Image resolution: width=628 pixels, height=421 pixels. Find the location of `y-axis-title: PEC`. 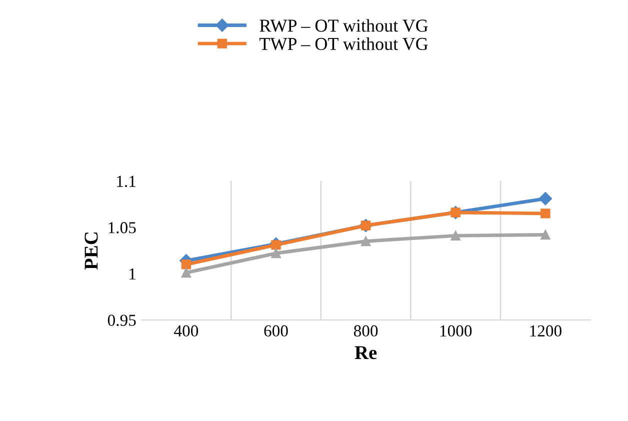

y-axis-title: PEC is located at coordinates (91, 251).